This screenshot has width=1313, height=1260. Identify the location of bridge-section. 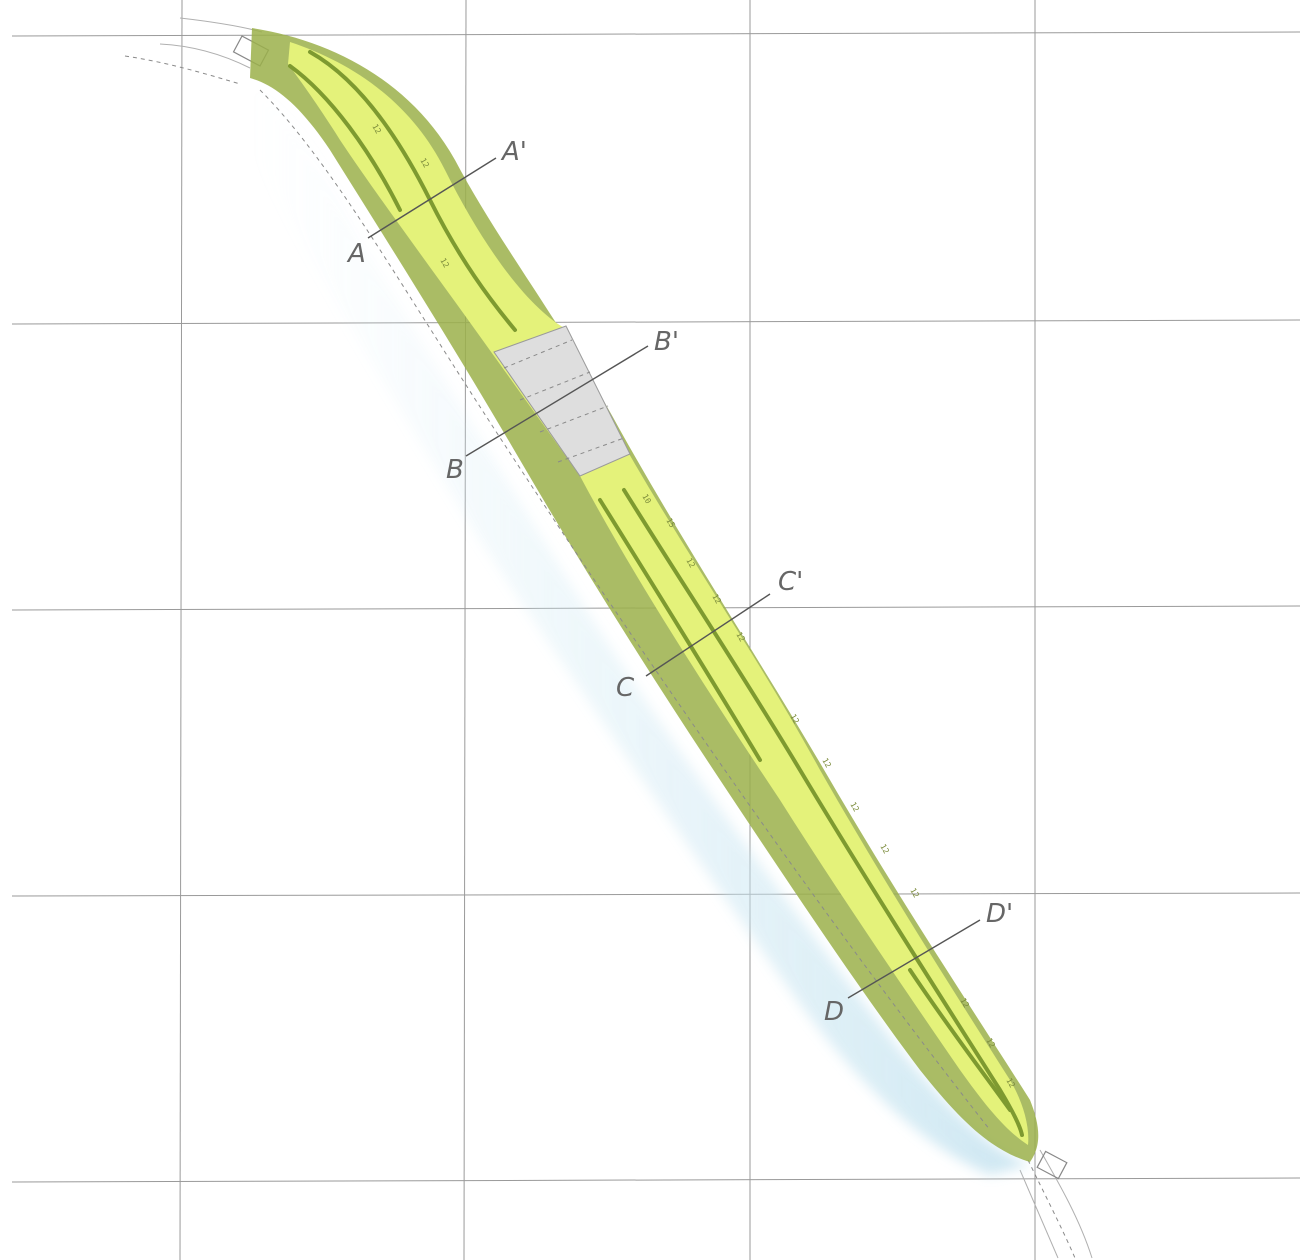
(562, 401).